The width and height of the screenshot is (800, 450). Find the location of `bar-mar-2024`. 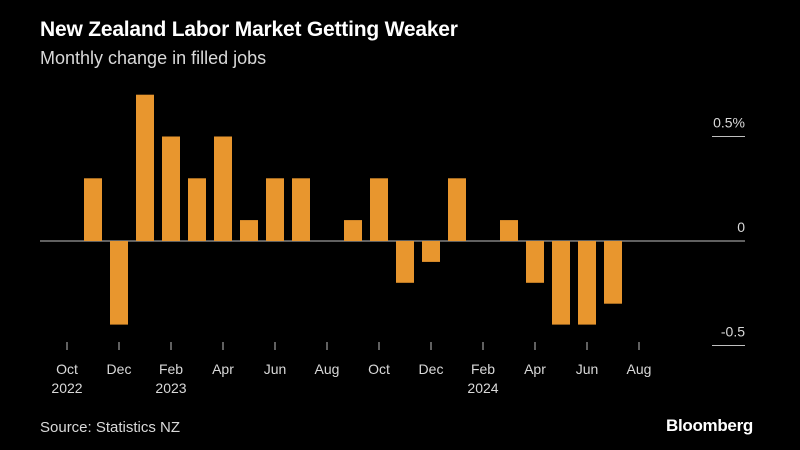

bar-mar-2024 is located at coordinates (509, 230).